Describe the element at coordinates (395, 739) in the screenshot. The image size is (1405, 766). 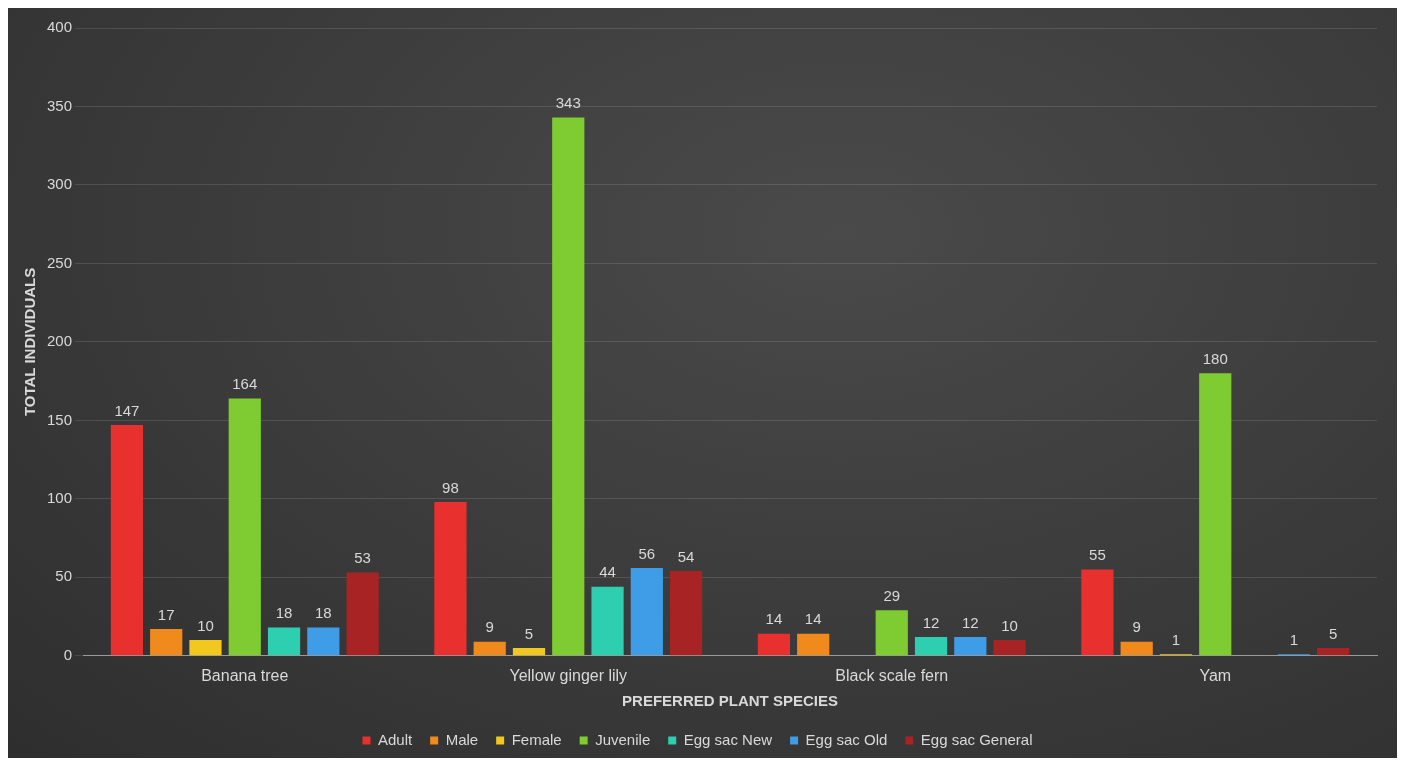
I see `legend-label: Adult` at that location.